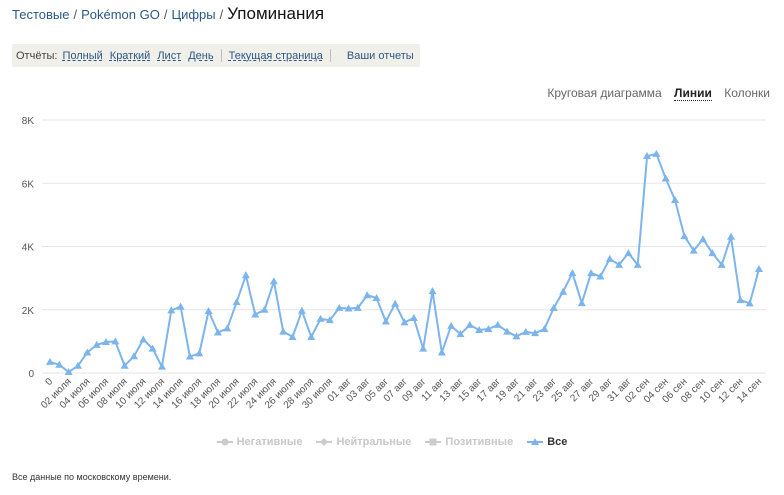 The height and width of the screenshot is (495, 784). Describe the element at coordinates (82, 55) in the screenshot. I see `report-link-full: Полный` at that location.